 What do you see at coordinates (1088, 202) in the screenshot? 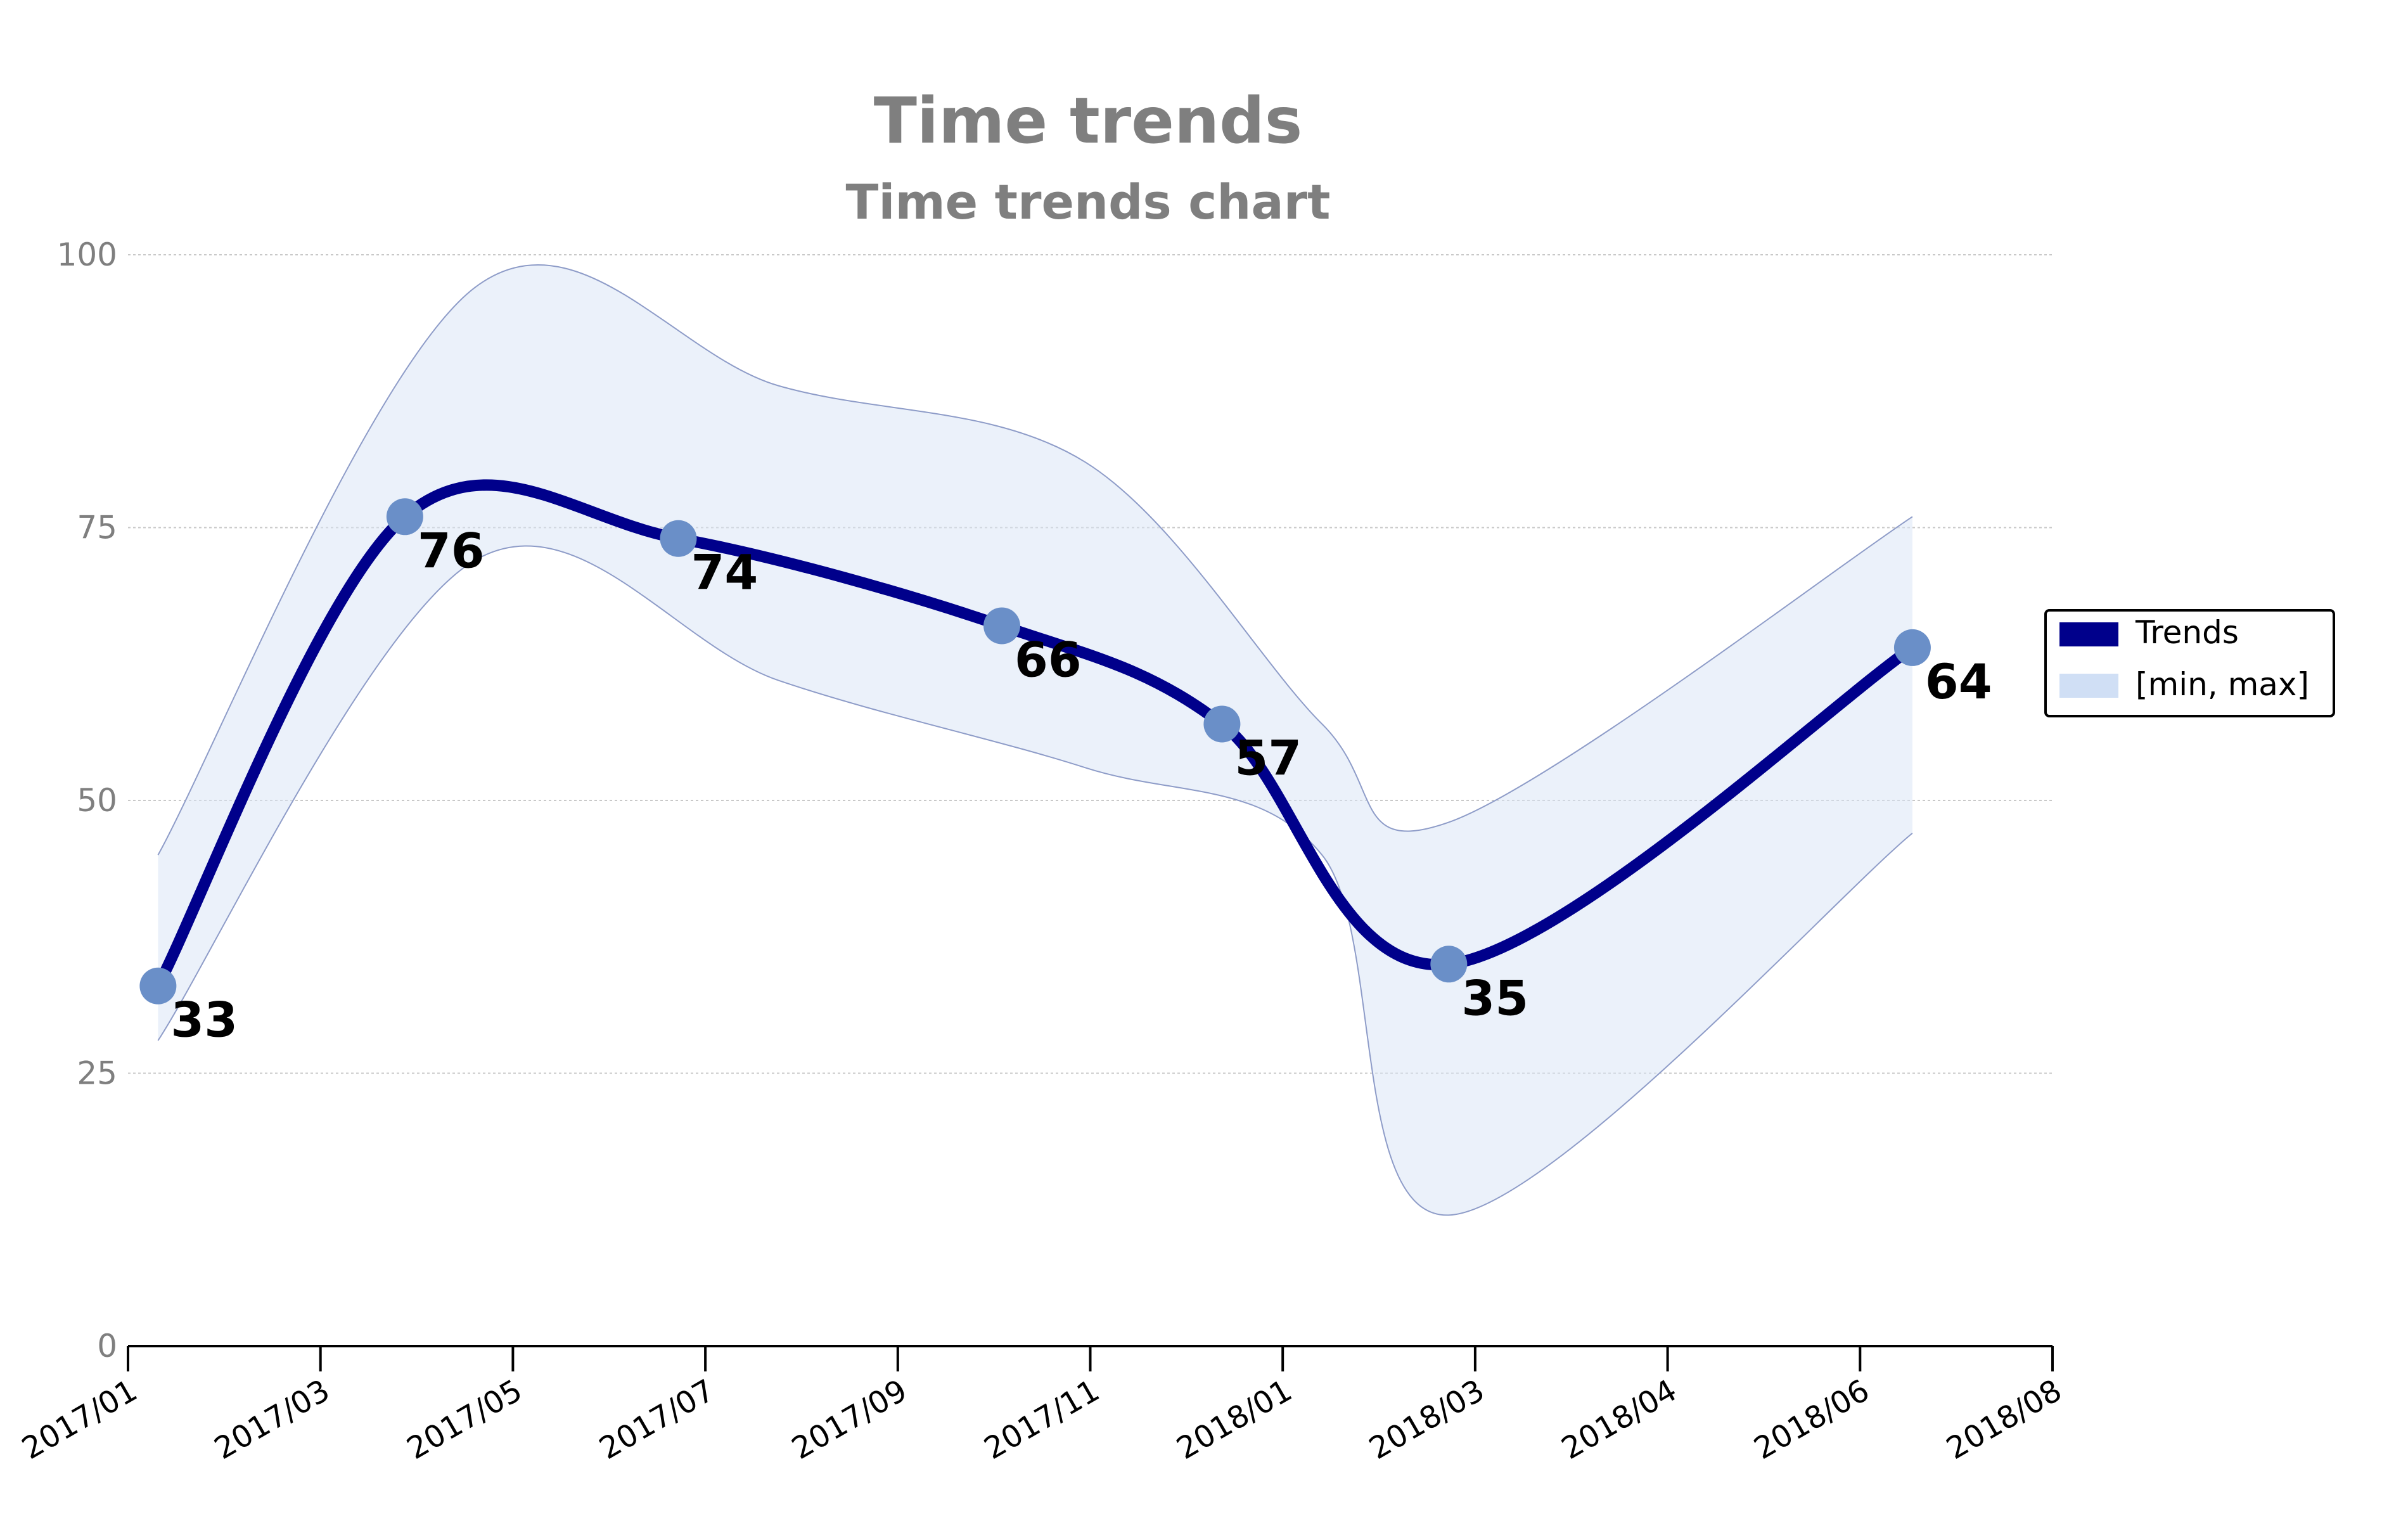
I see `chart-subtitle: Time trends chart` at bounding box center [1088, 202].